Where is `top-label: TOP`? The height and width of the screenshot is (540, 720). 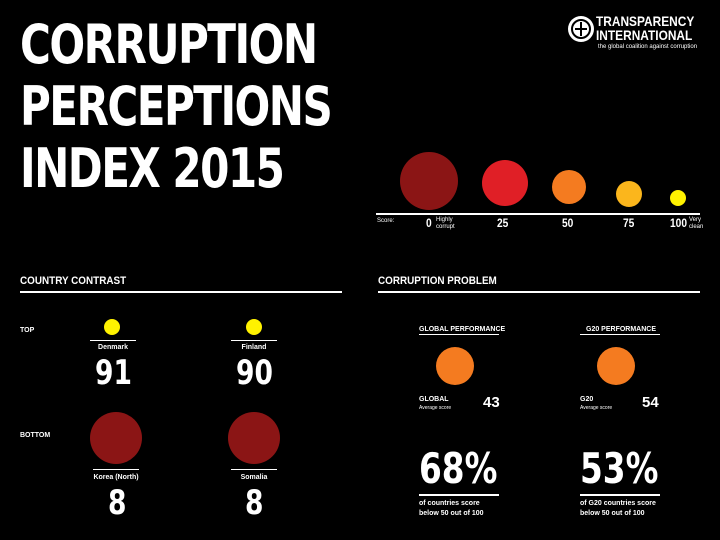
top-label: TOP is located at coordinates (27, 330).